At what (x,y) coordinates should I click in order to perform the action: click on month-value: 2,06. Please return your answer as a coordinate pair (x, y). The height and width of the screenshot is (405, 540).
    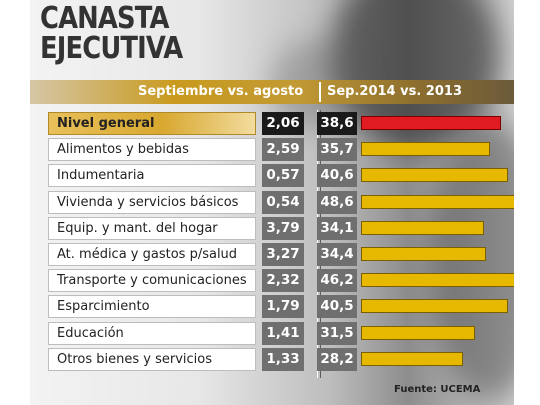
    Looking at the image, I should click on (283, 123).